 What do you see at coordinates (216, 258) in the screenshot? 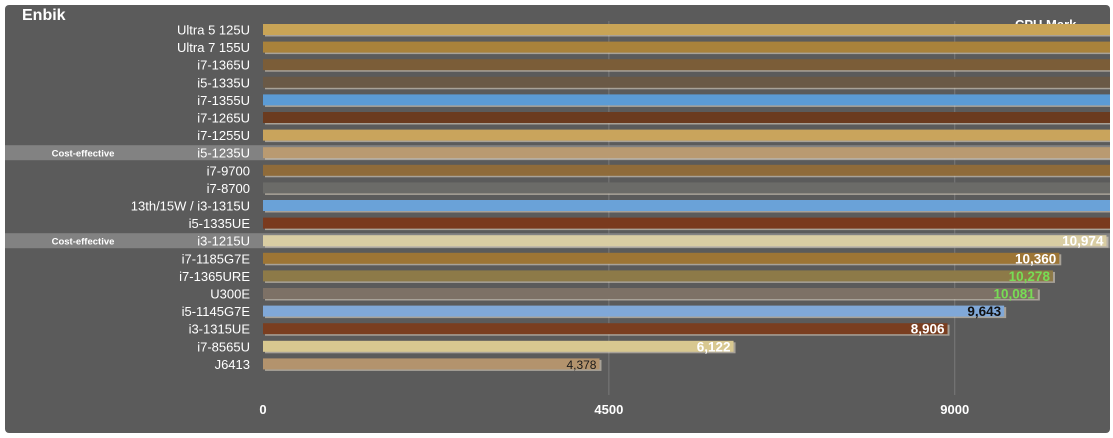
I see `category-label: i7-1185G7E` at bounding box center [216, 258].